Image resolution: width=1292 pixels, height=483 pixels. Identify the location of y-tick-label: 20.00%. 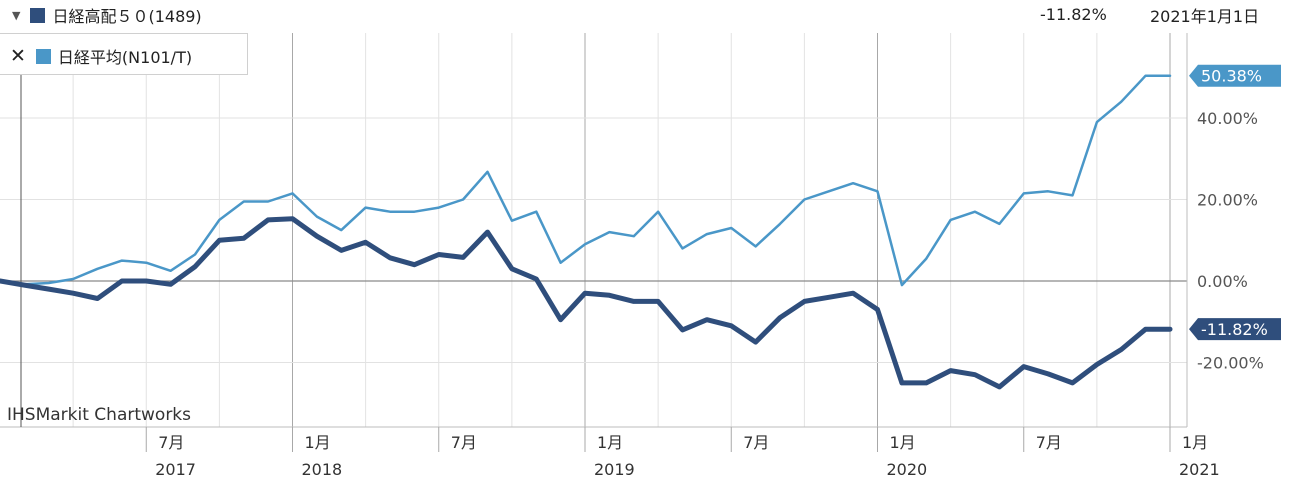
(1227, 200).